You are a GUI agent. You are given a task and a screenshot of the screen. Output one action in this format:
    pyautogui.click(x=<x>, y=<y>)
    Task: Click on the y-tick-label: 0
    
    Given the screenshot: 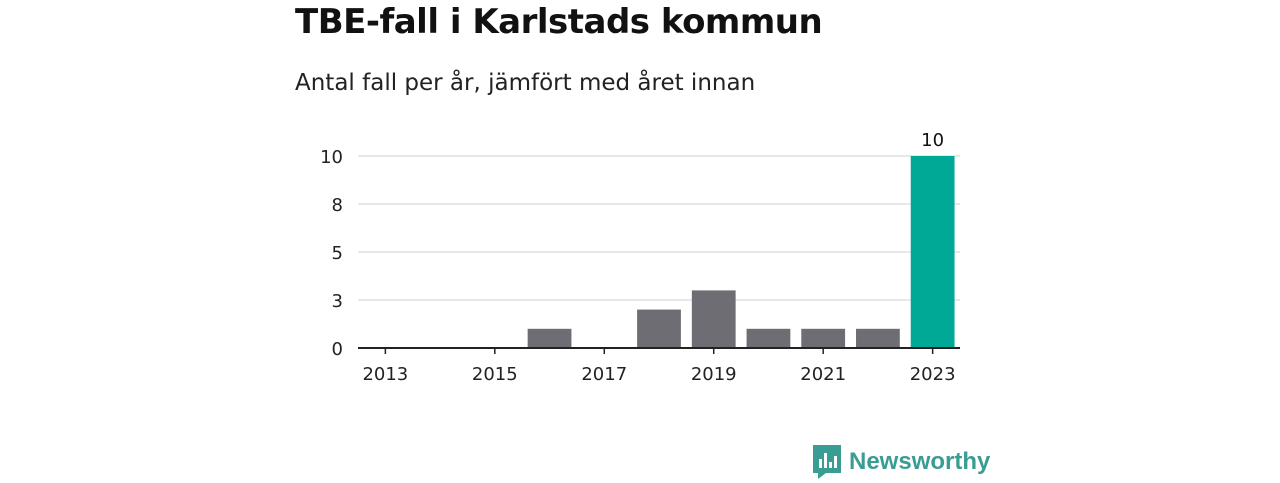 What is the action you would take?
    pyautogui.click(x=337, y=349)
    